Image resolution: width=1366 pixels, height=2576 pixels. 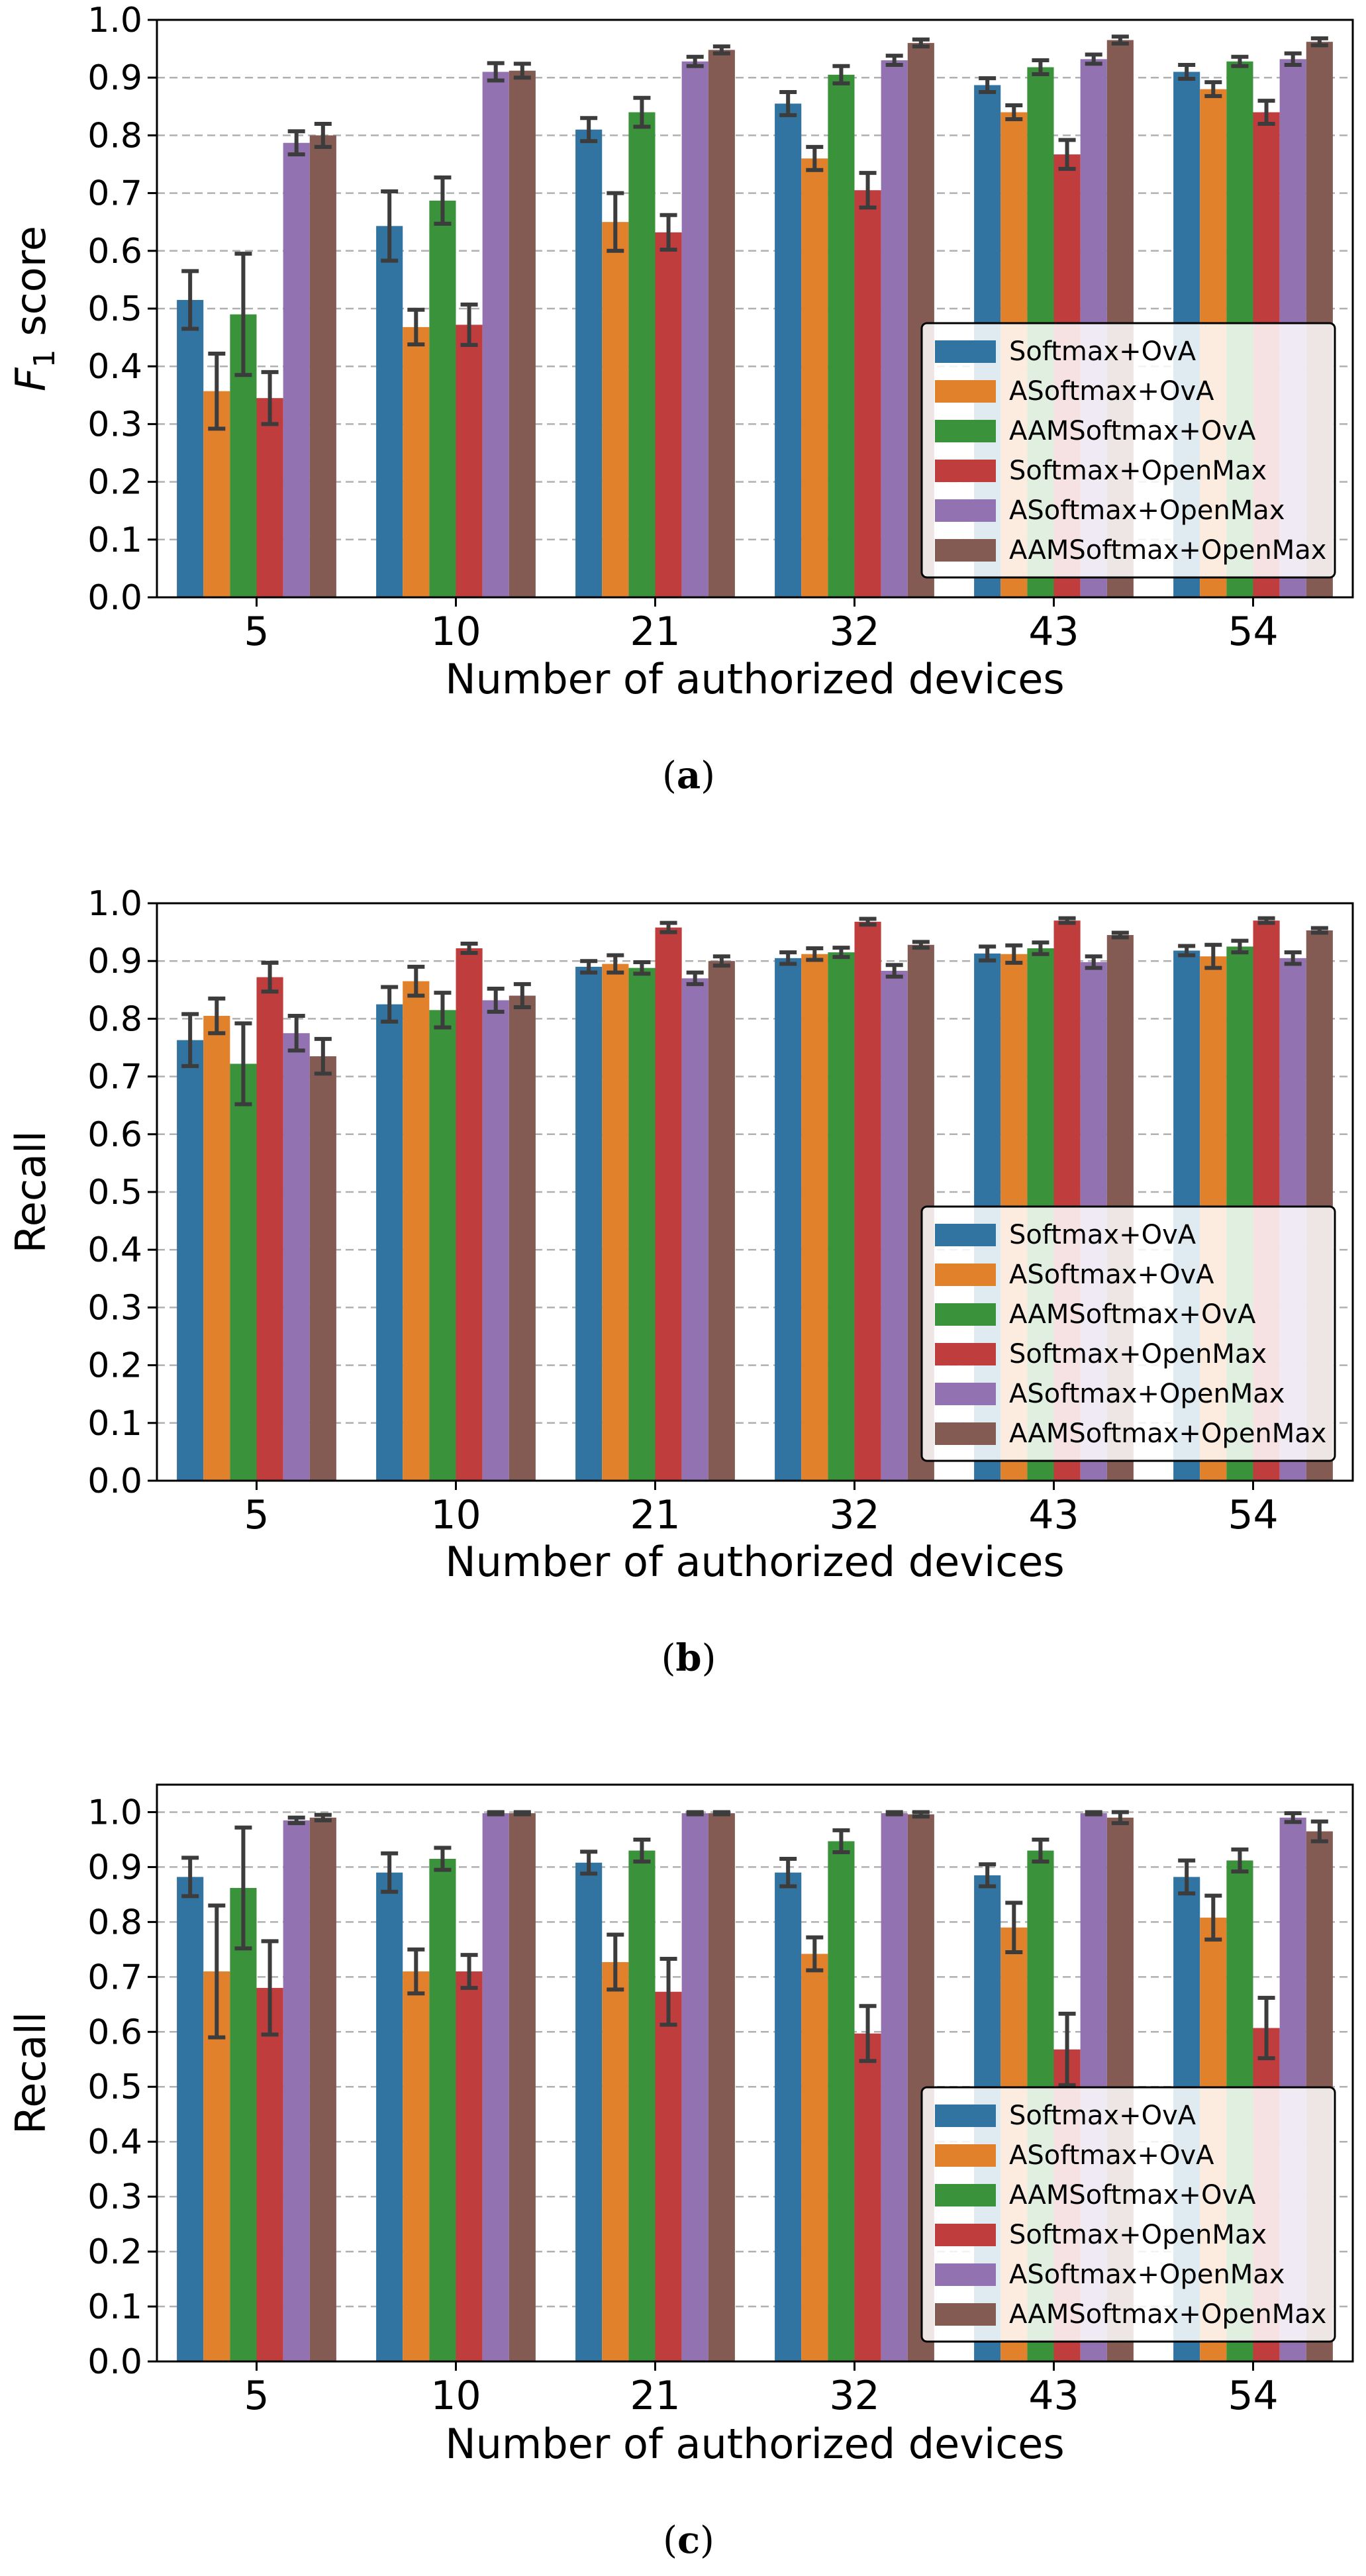 I want to click on legend-label: AAMSoftmax+OpenMax, so click(x=1167, y=2314).